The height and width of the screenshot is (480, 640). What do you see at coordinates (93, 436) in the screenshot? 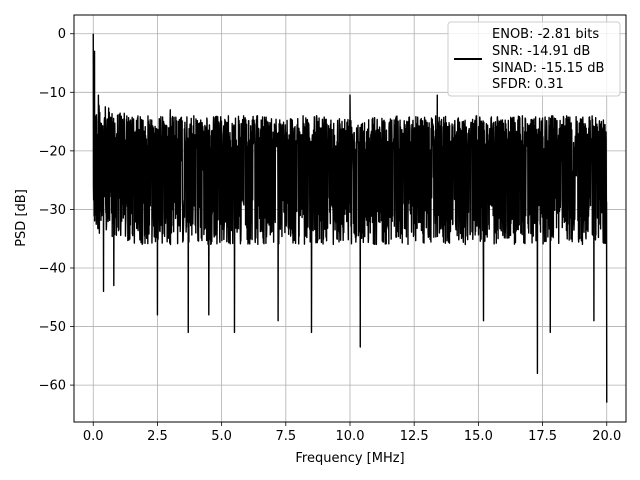
I see `x-tick-label: 0.0` at bounding box center [93, 436].